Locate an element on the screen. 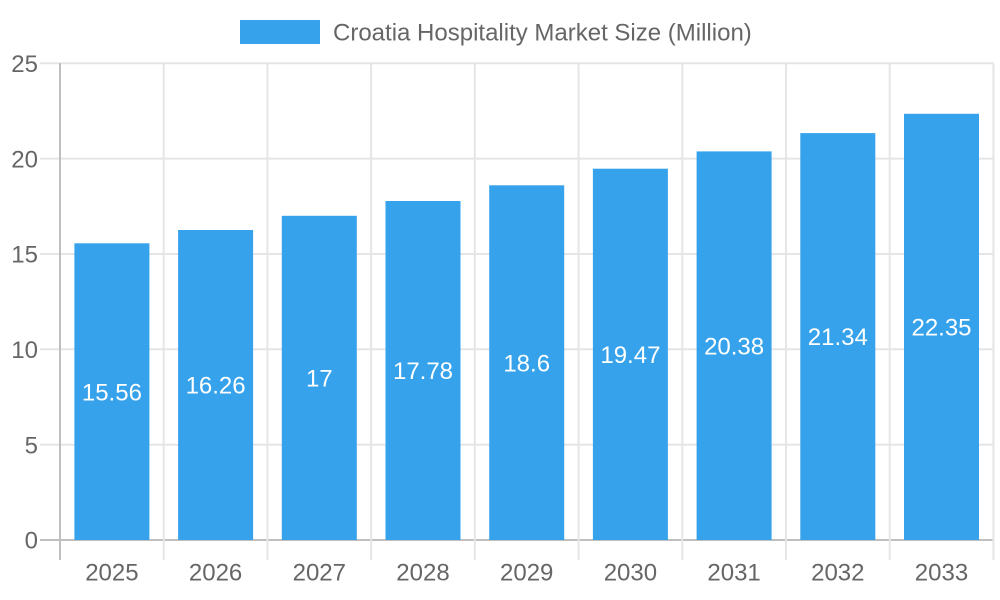 Image resolution: width=1000 pixels, height=600 pixels. svg-text: 2031 is located at coordinates (733, 573).